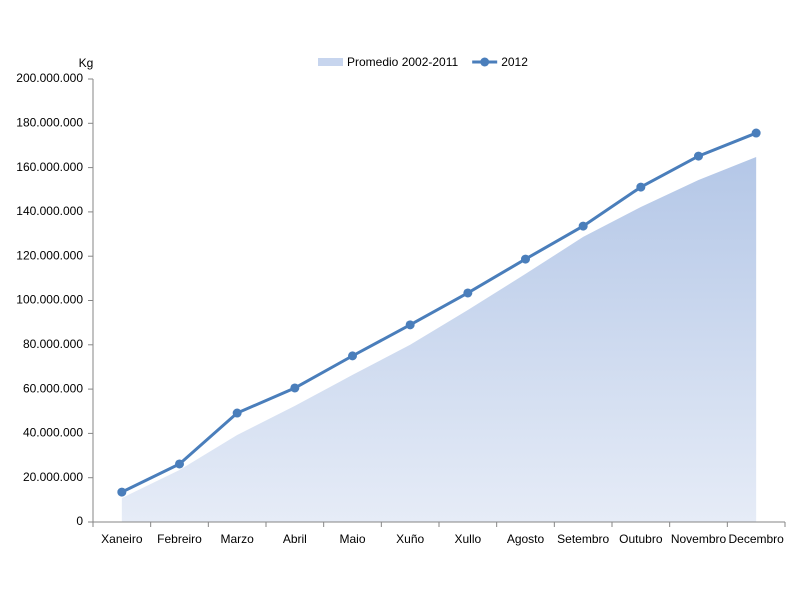 The height and width of the screenshot is (600, 800). What do you see at coordinates (49, 255) in the screenshot?
I see `y-tick-label: 120.000.000` at bounding box center [49, 255].